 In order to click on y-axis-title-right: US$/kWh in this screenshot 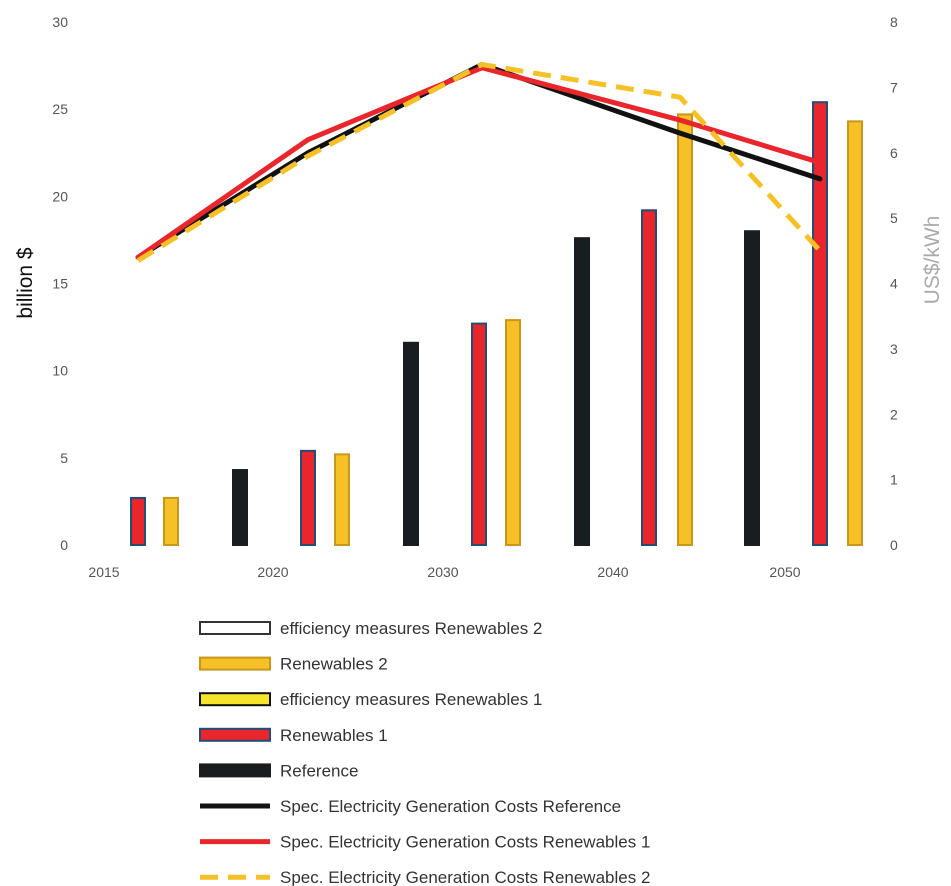, I will do `click(932, 260)`.